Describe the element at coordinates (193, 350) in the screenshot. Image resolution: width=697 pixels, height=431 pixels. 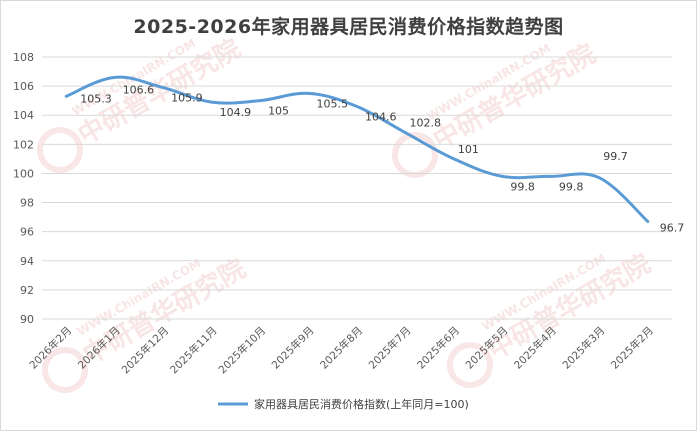
I see `x-tick-label: 2025年11月` at that location.